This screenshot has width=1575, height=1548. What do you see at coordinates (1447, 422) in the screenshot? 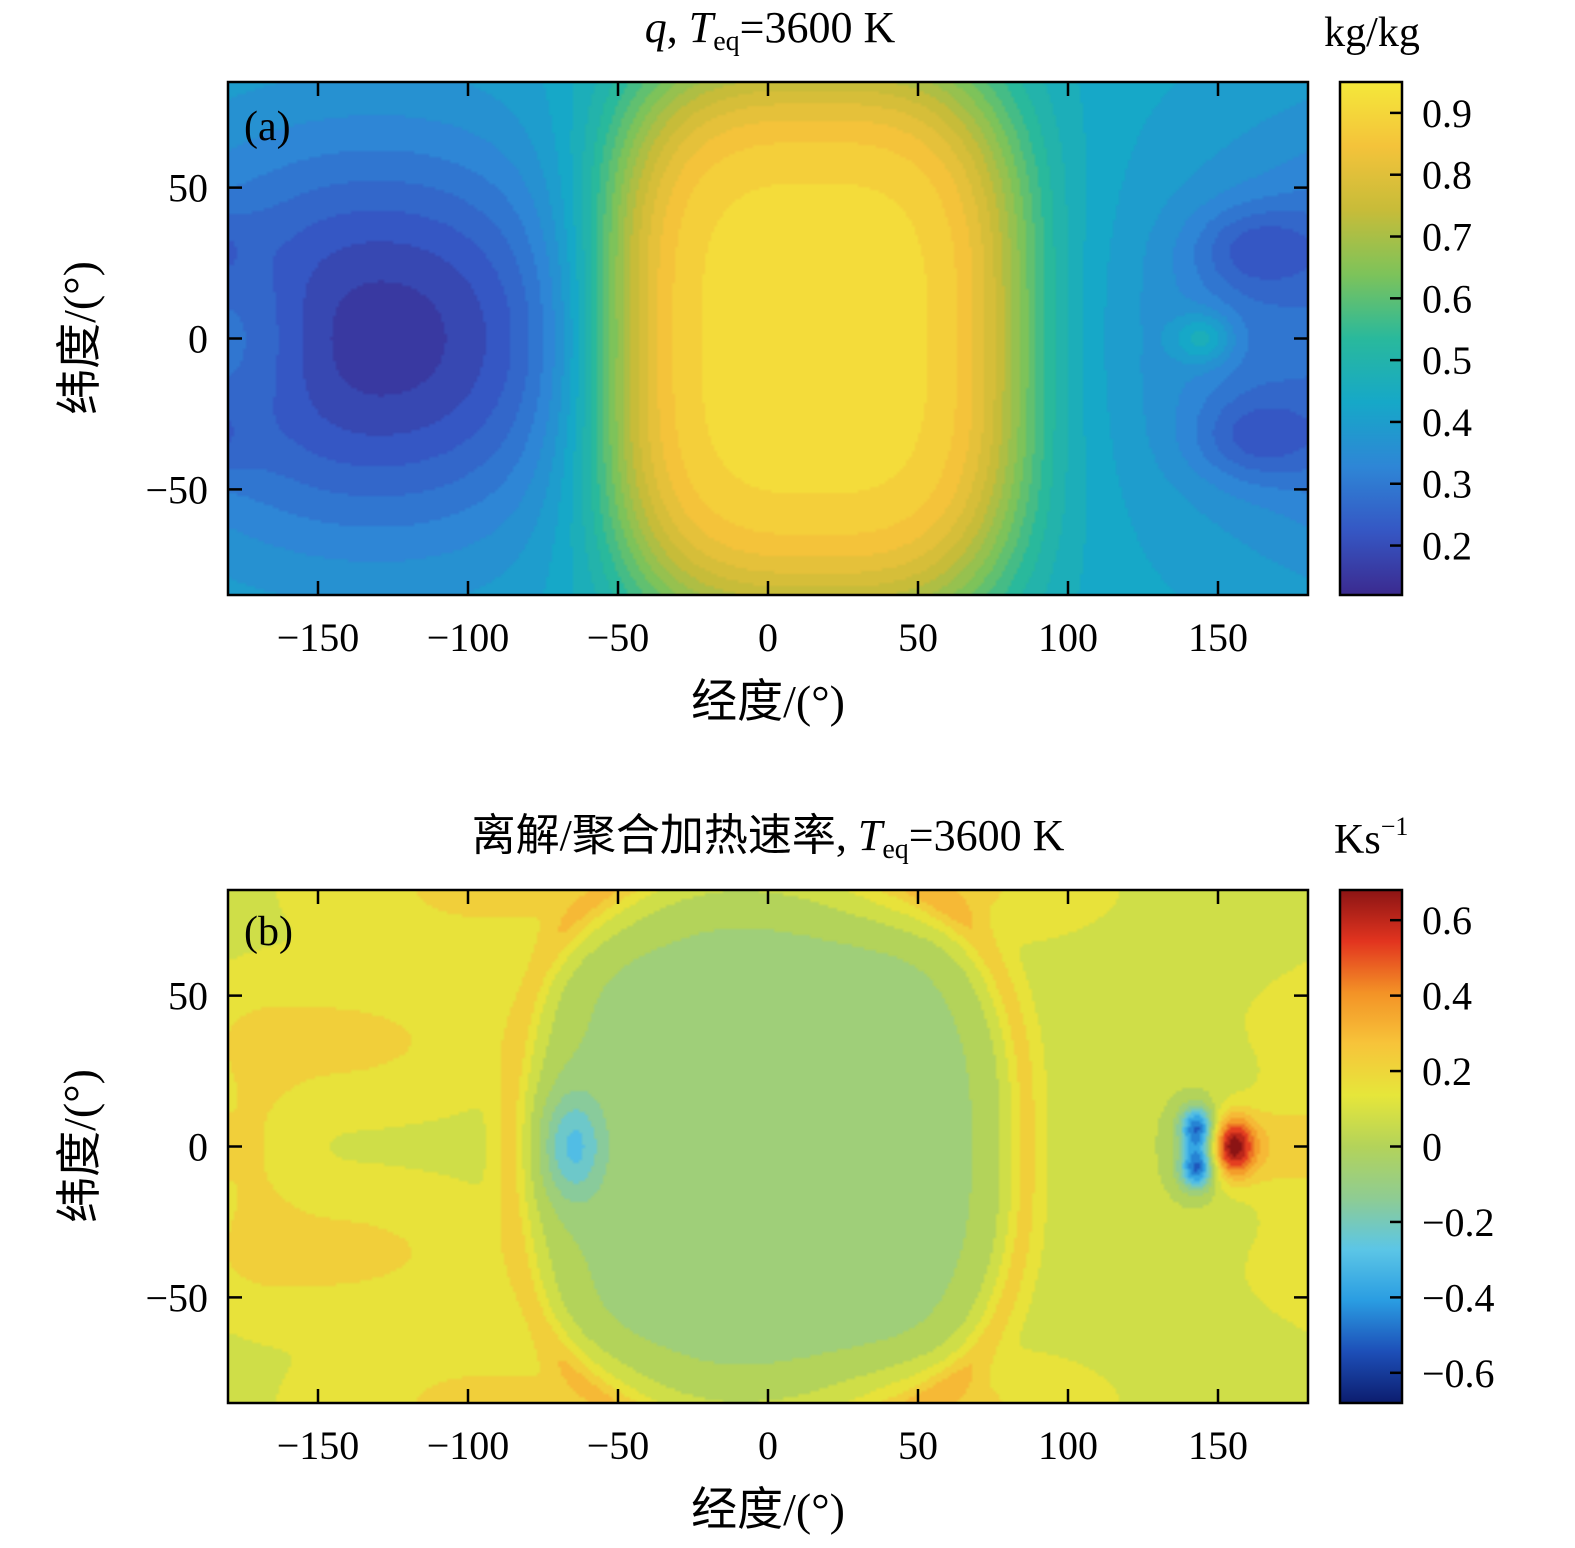
I see `panel-a-cb-tick-label: 0.4` at bounding box center [1447, 422].